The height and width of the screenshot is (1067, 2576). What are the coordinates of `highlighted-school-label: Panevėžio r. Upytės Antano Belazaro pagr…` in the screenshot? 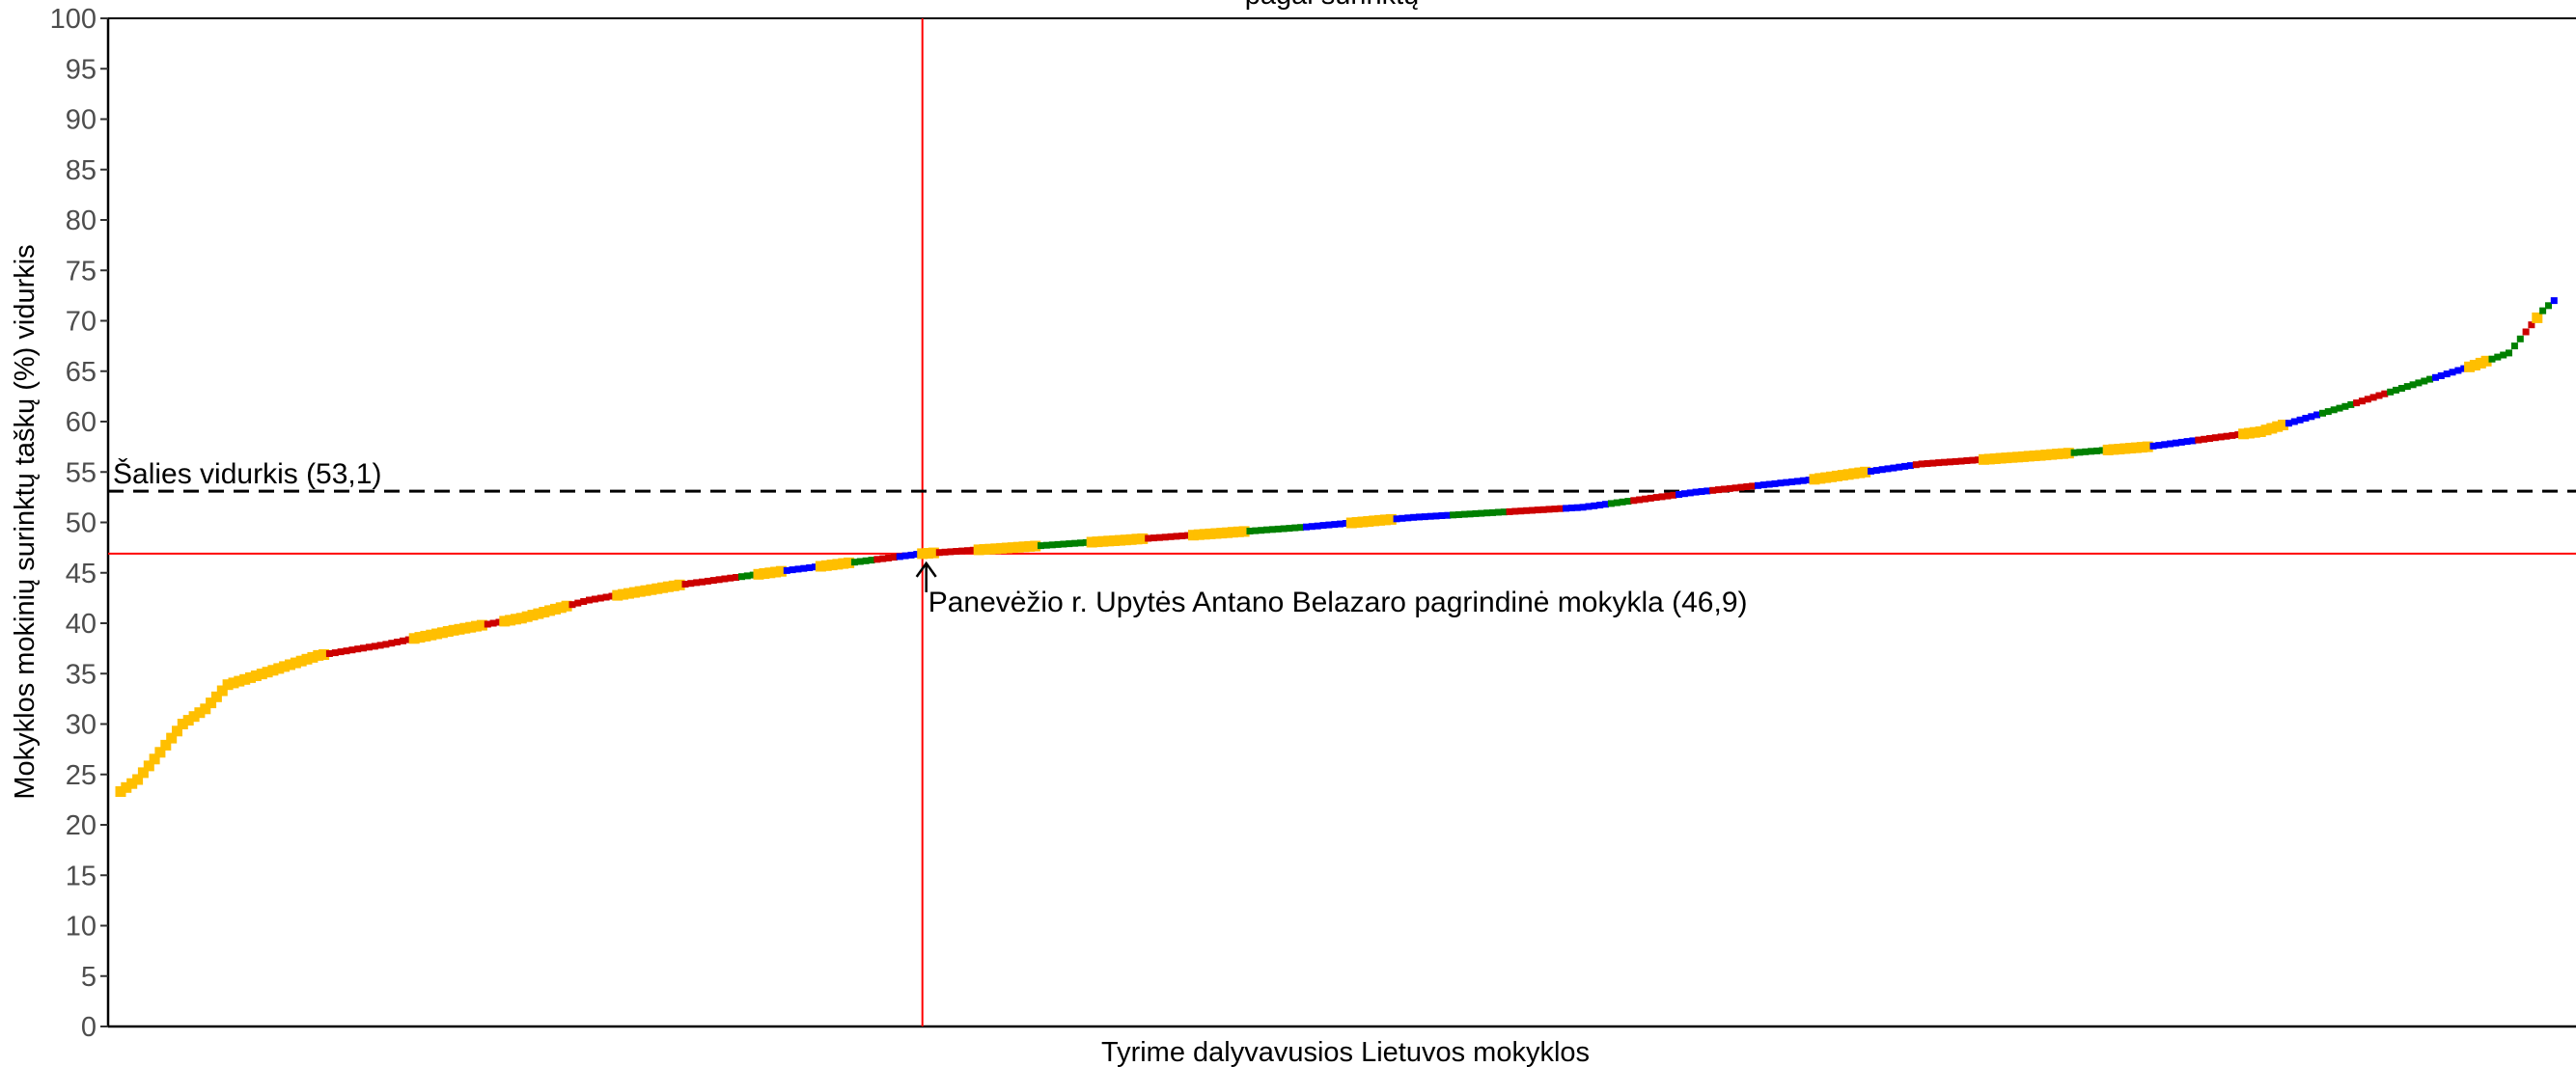 It's located at (1338, 602).